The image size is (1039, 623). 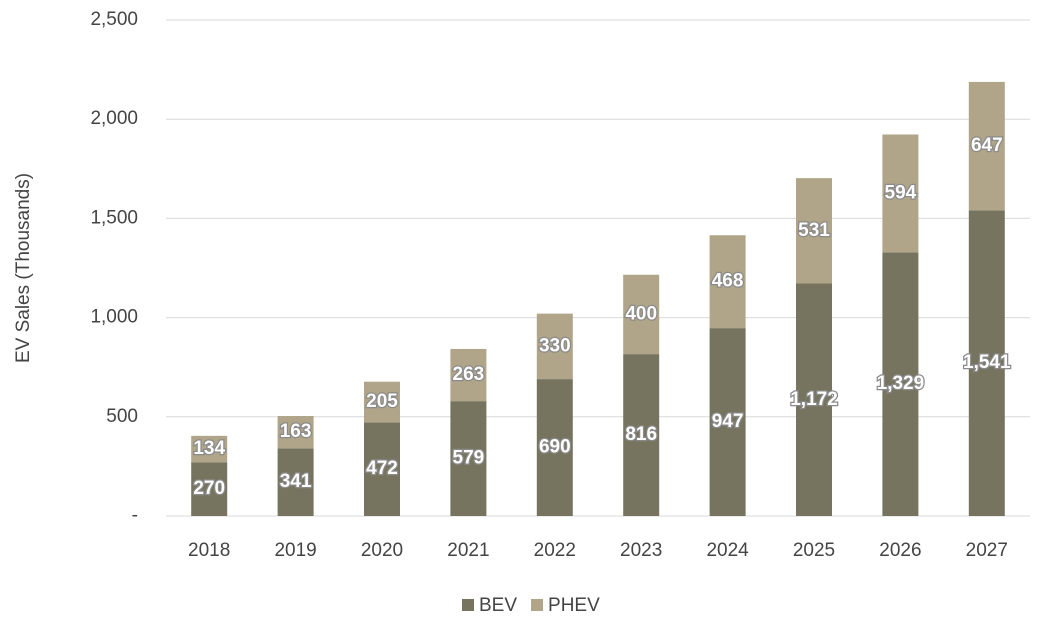 I want to click on data-label: 341, so click(x=296, y=481).